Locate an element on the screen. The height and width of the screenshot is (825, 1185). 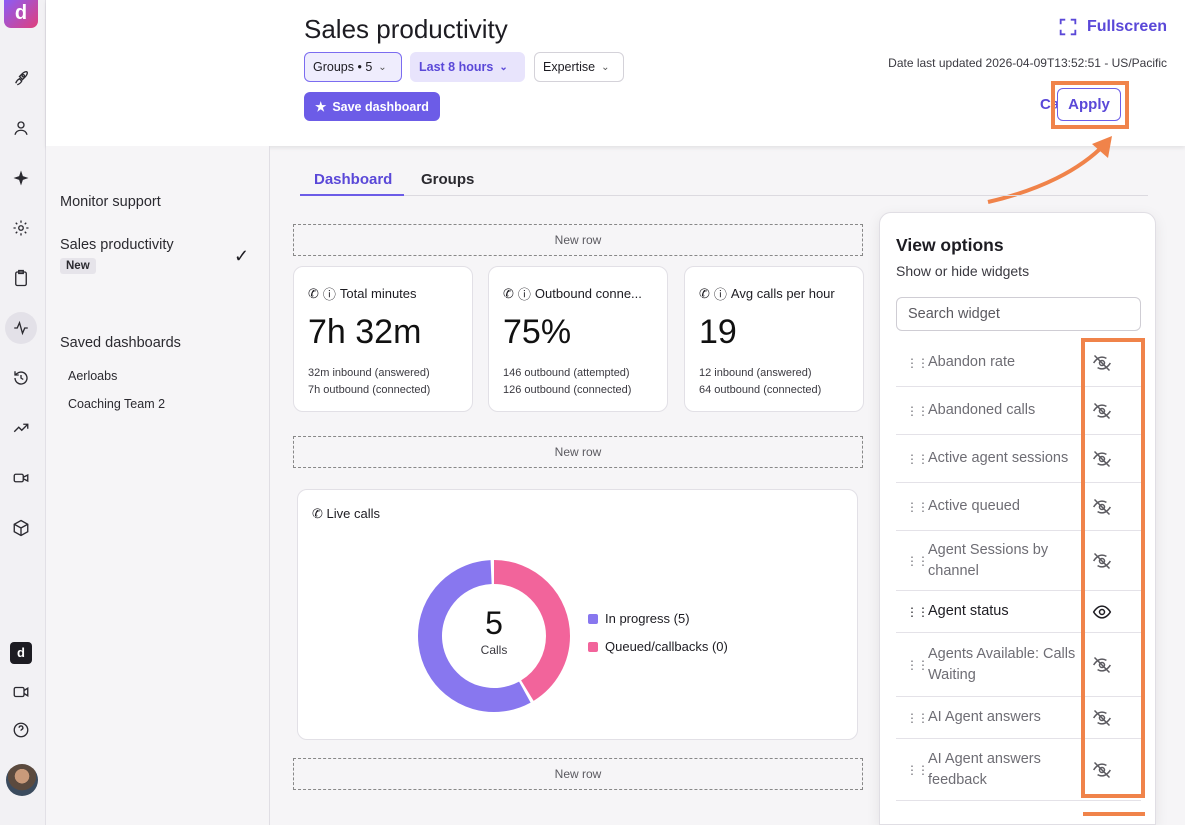
view-options-subtitle: Show or hide widgets is located at coordinates (963, 271).